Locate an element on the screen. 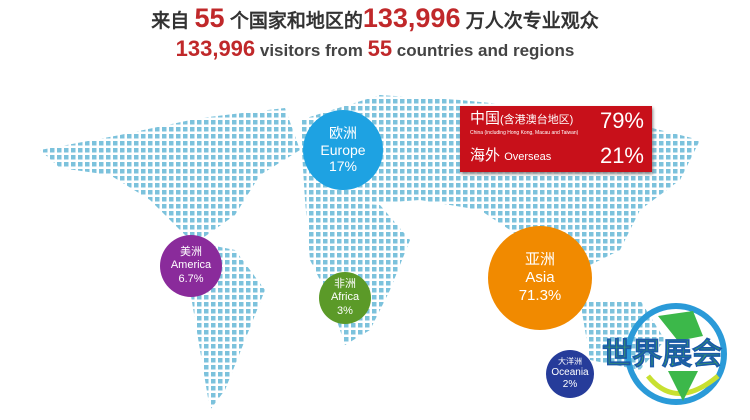 This screenshot has width=750, height=420. headline-chinese: 来自 55 个国家和地区的133,996 万人次专业观众 is located at coordinates (375, 18).